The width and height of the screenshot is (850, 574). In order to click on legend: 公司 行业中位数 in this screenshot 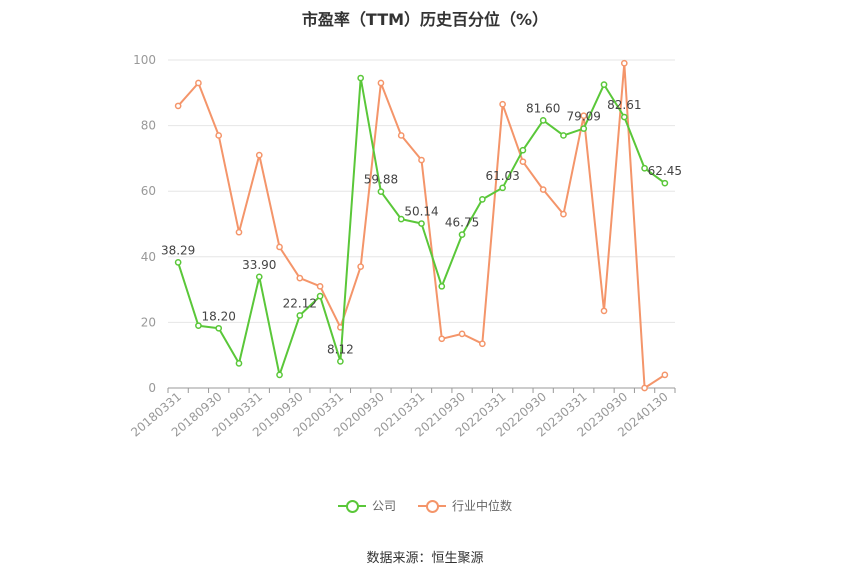, I will do `click(425, 505)`.